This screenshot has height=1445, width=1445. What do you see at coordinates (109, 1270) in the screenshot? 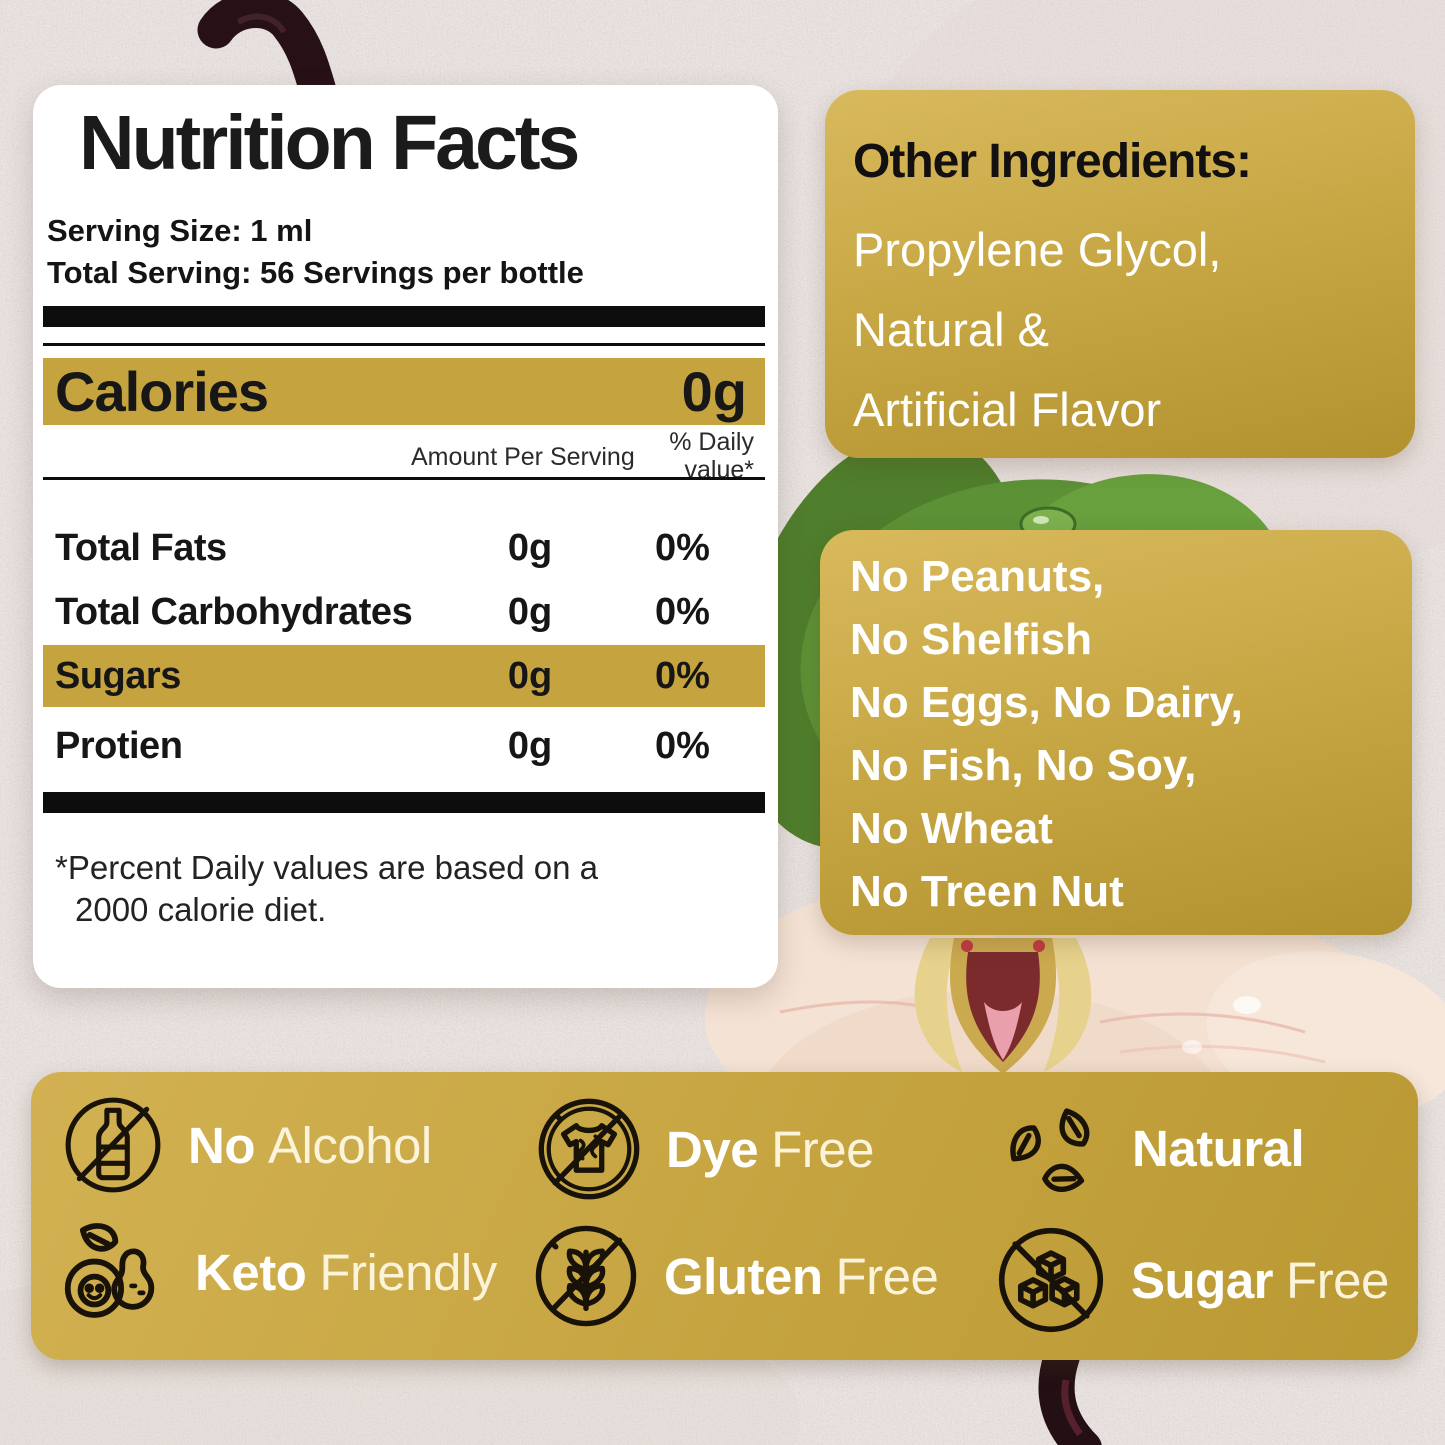
I see `keto-icon` at bounding box center [109, 1270].